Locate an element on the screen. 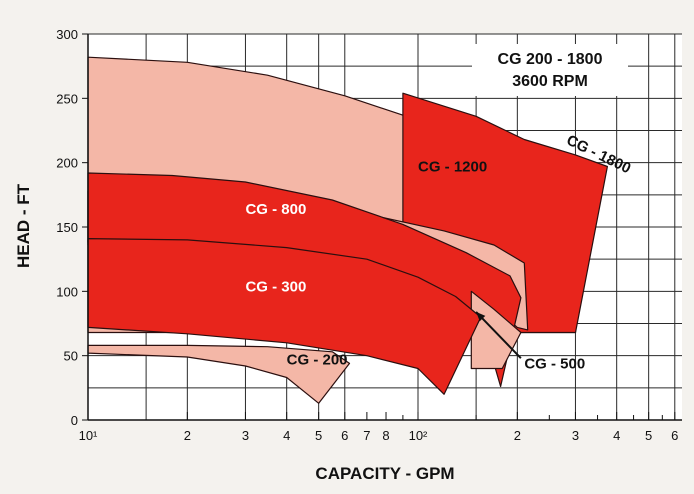  chart-subtitle: 3600 RPM is located at coordinates (550, 81).